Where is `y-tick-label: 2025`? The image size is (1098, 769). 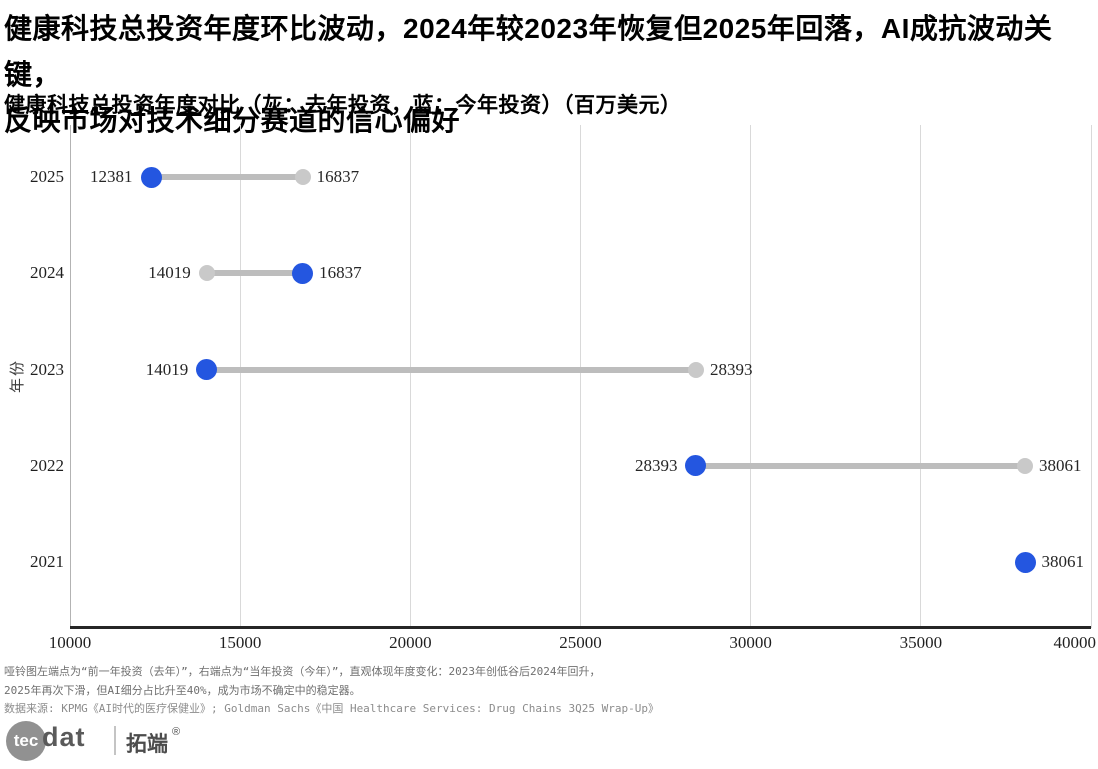 y-tick-label: 2025 is located at coordinates (47, 176).